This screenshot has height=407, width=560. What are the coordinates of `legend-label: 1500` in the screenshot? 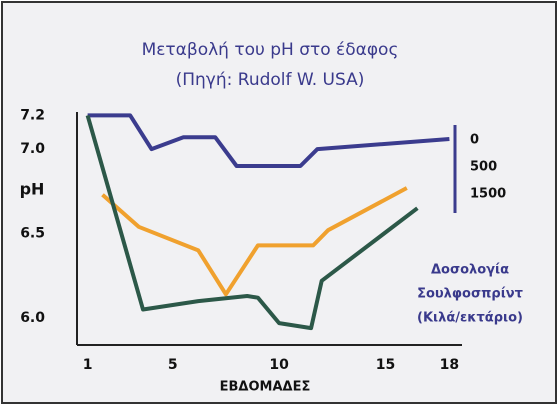 It's located at (488, 194).